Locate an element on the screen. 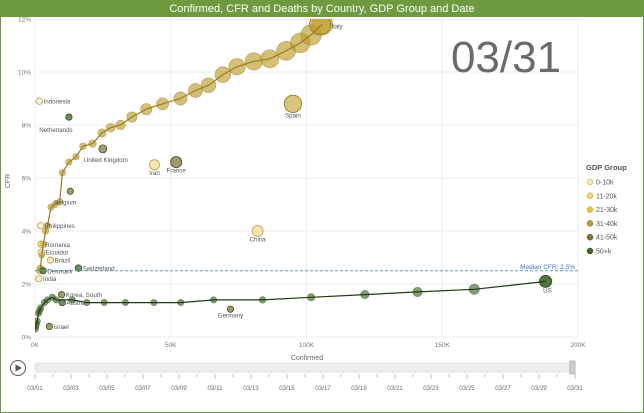  point-label: US is located at coordinates (547, 290).